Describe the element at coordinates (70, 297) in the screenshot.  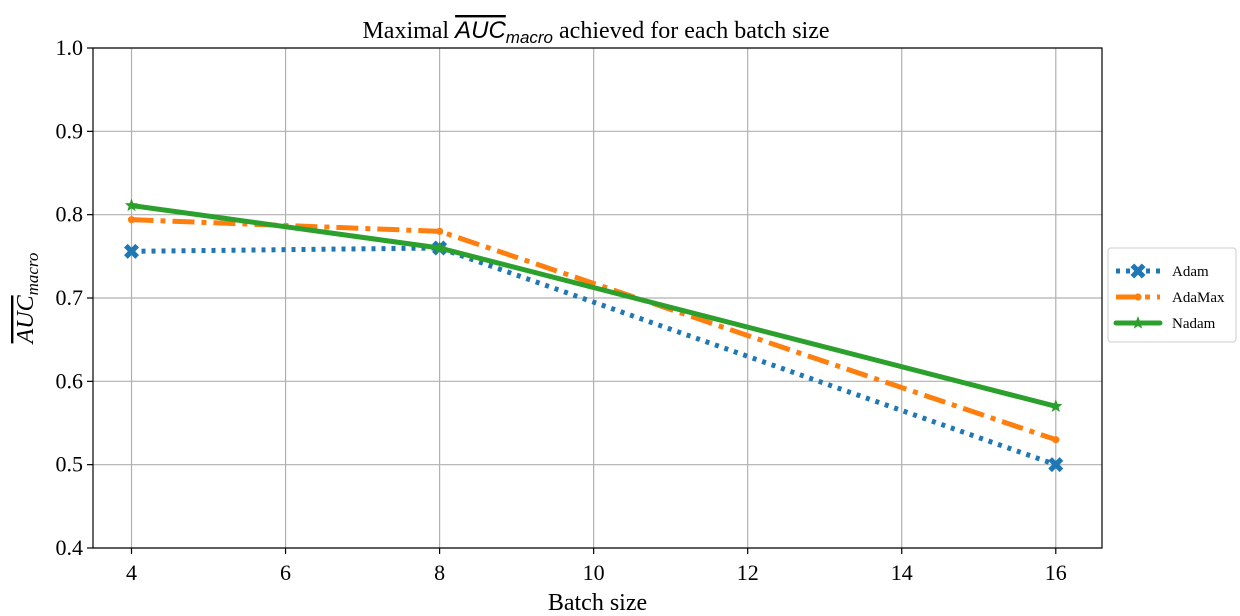
I see `y-tick-label: 0.7` at that location.